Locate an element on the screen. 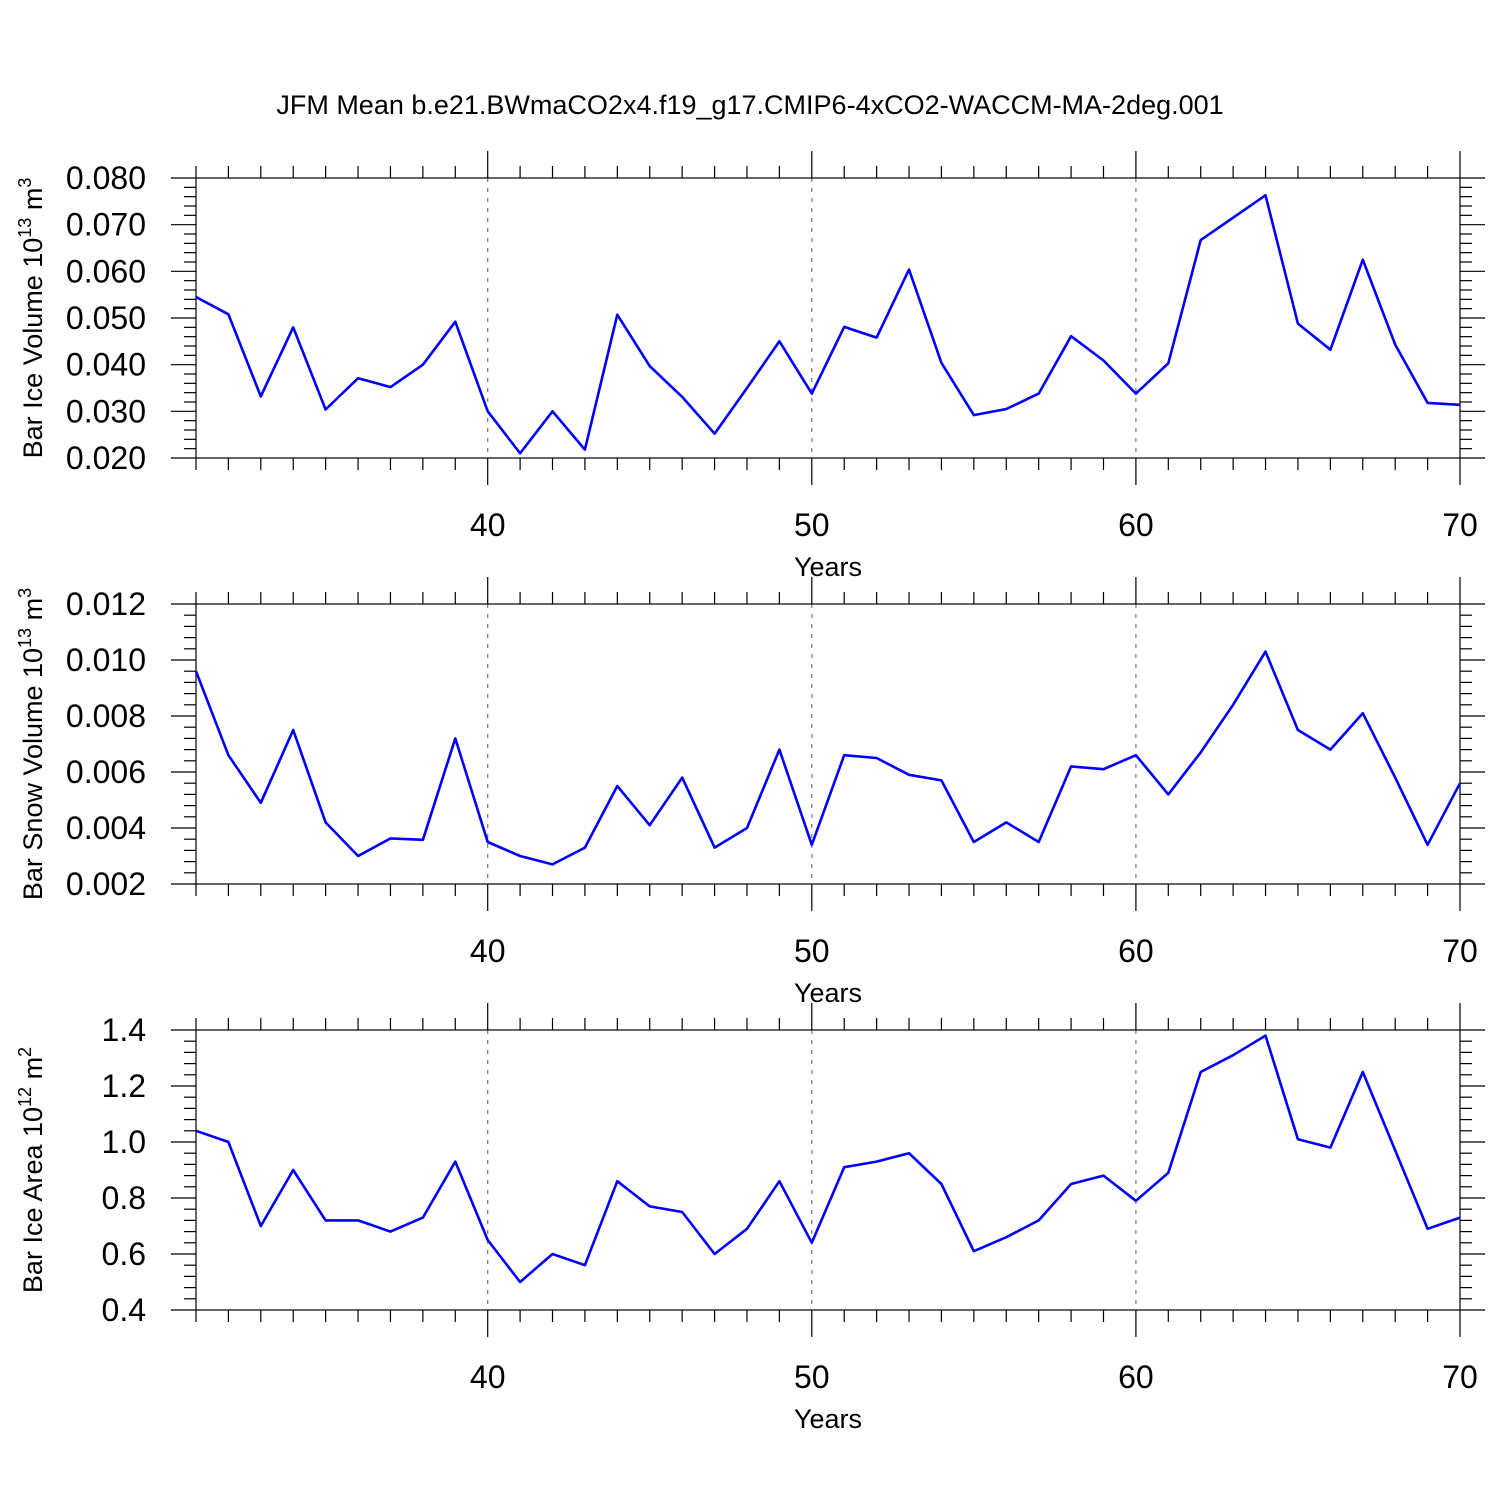  y-tick-label: 1.0 is located at coordinates (124, 1142).